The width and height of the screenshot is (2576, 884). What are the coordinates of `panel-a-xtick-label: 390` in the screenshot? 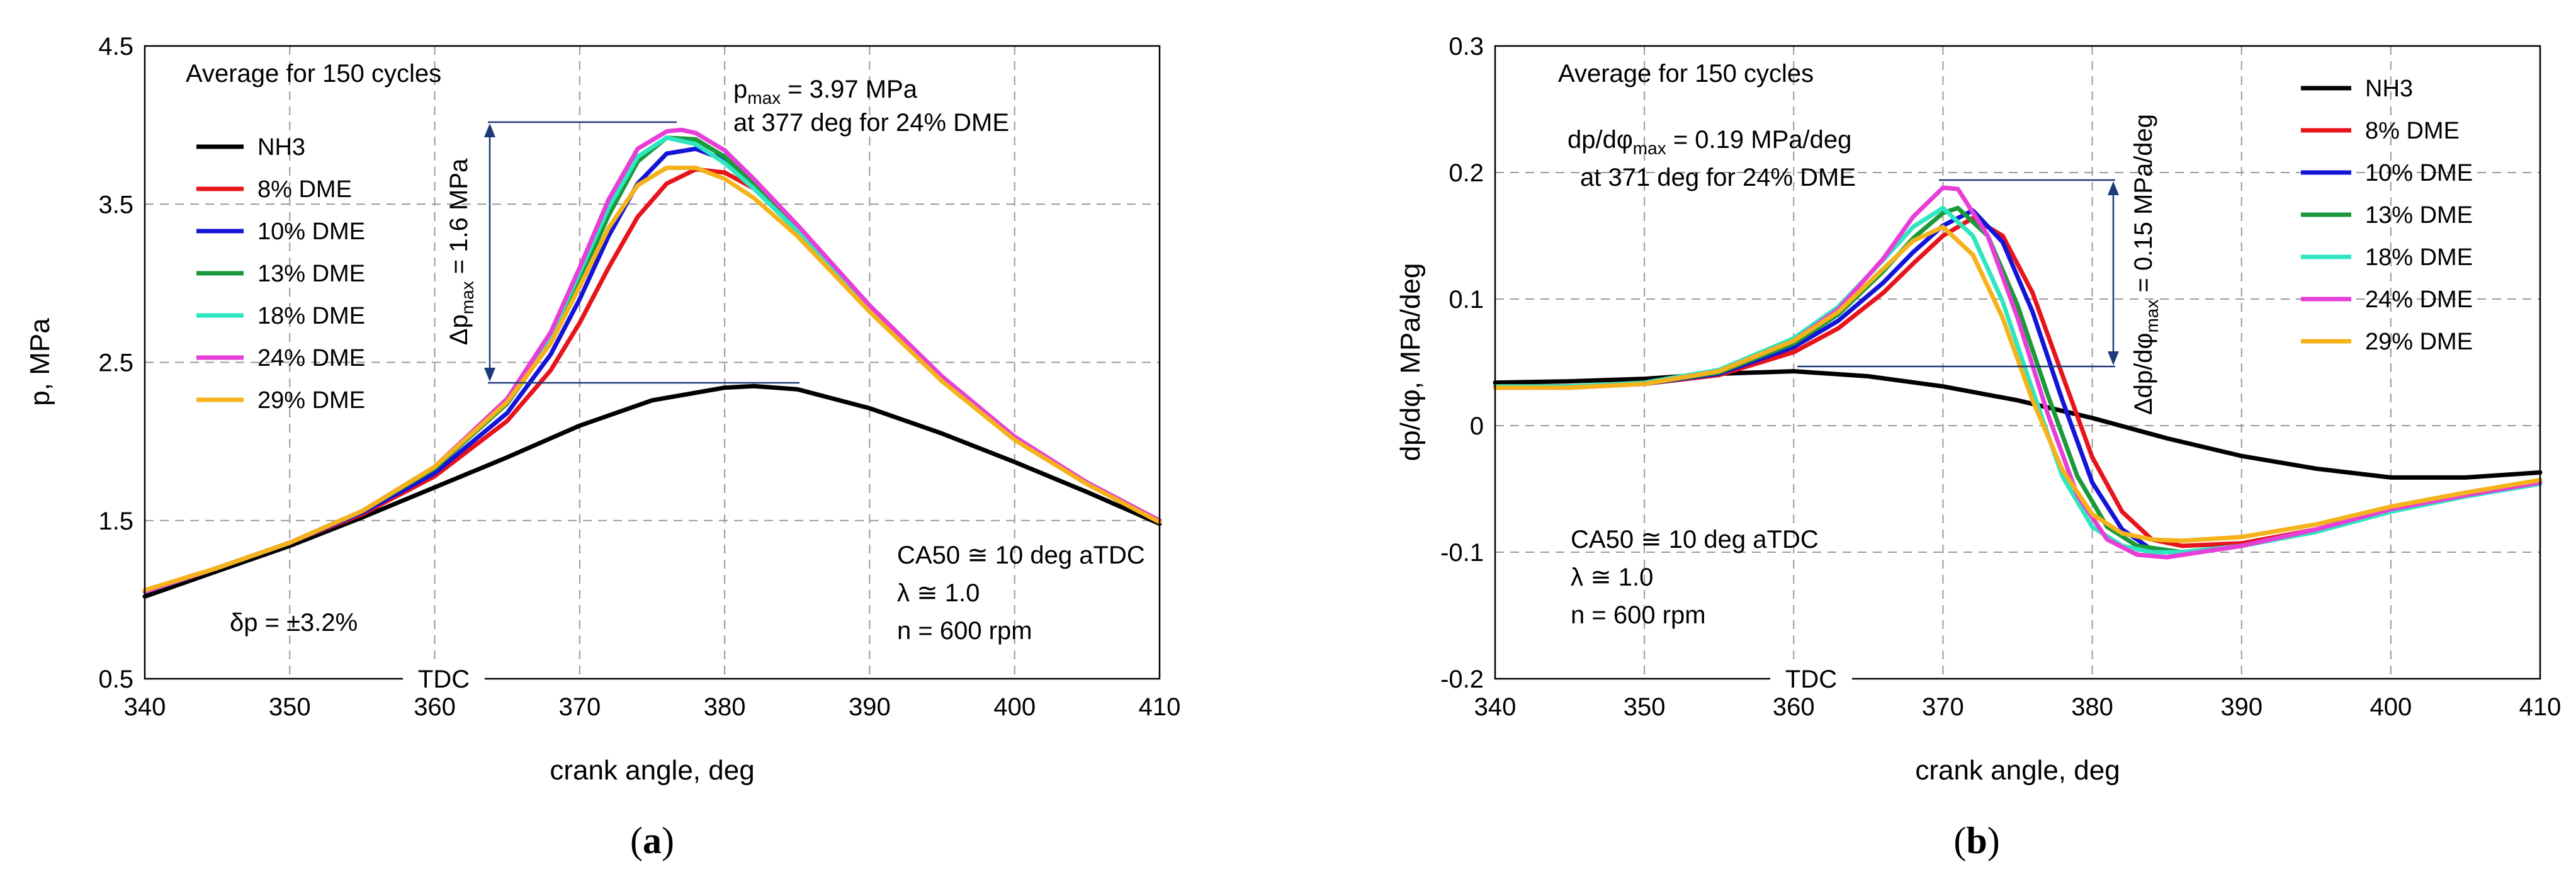 It's located at (870, 707).